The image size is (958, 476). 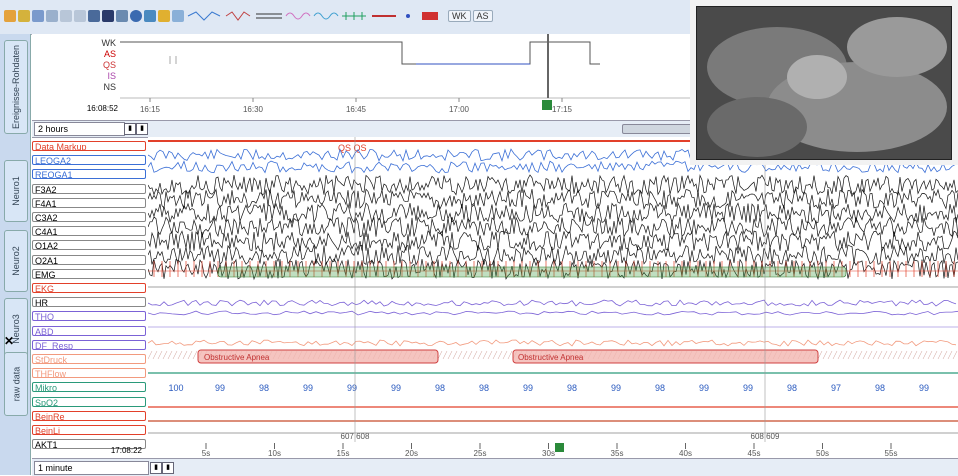 I want to click on stdruck-trace, so click(x=552, y=343).